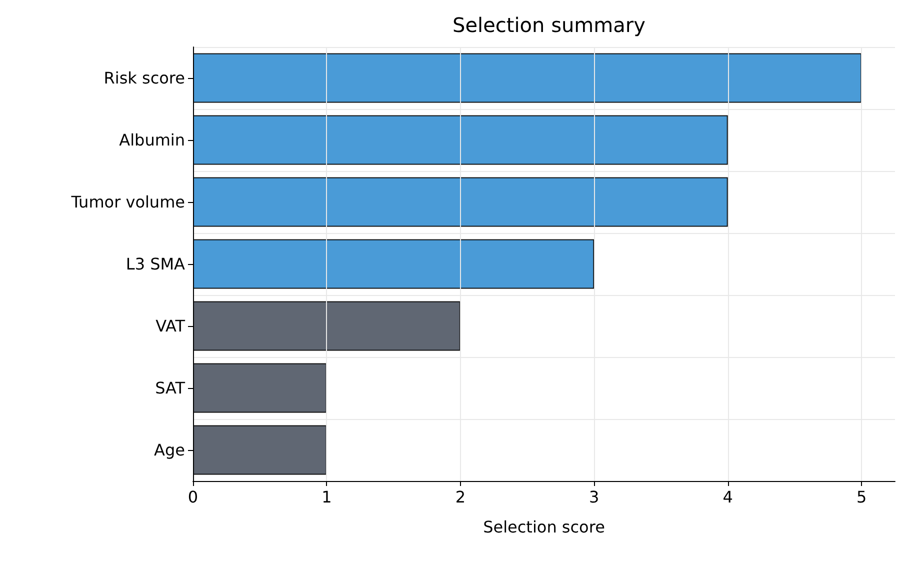 This screenshot has width=910, height=566. Describe the element at coordinates (727, 497) in the screenshot. I see `x-tick-label: 4` at that location.